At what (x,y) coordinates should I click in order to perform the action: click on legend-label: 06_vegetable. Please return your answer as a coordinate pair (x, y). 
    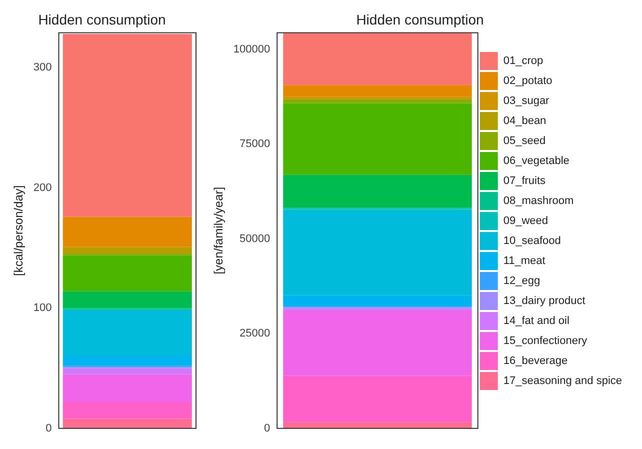
    Looking at the image, I should click on (536, 161).